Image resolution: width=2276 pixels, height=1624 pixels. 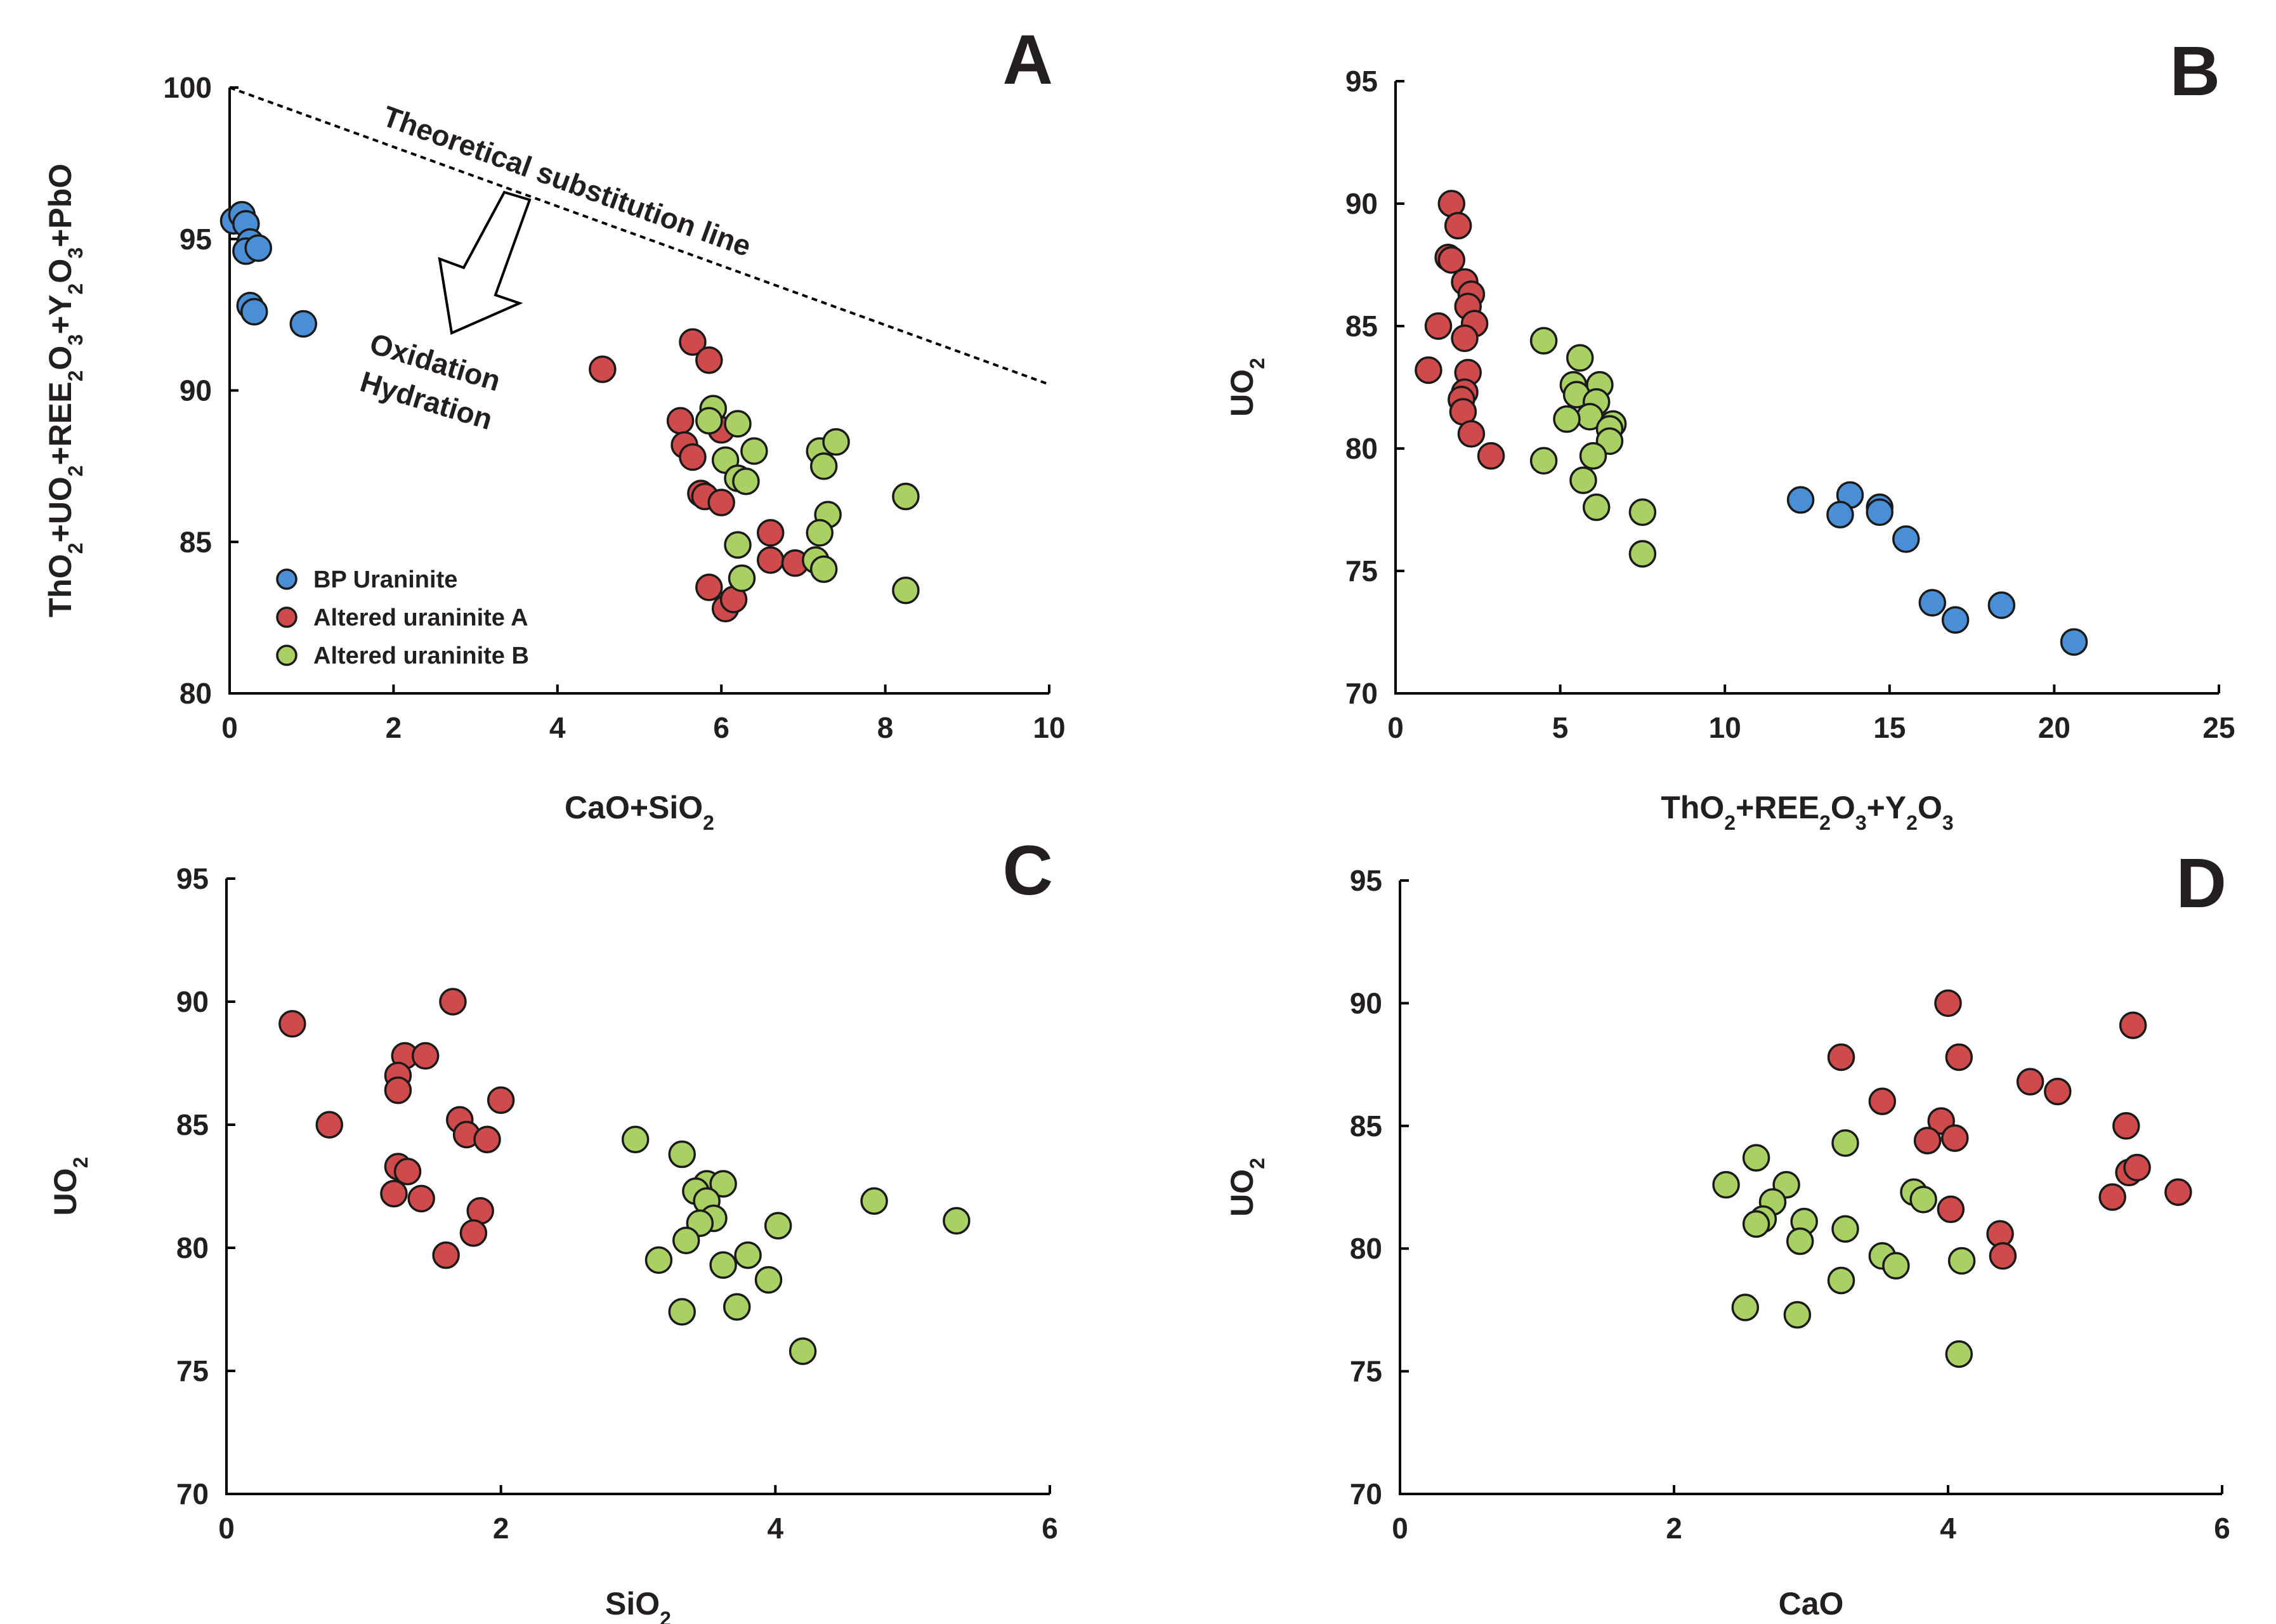 What do you see at coordinates (485, 262) in the screenshot?
I see `oxidation-arrow-icon` at bounding box center [485, 262].